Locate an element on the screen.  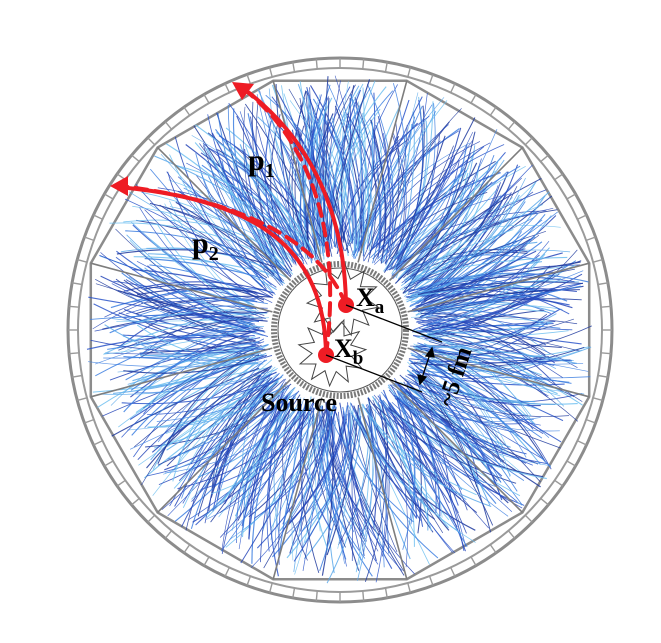
frame-spoke is located at coordinates (224, 214).